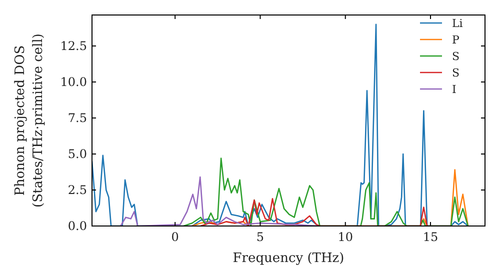 This screenshot has width=500, height=280. I want to click on x-axis-title: Frequency (THz), so click(288, 258).